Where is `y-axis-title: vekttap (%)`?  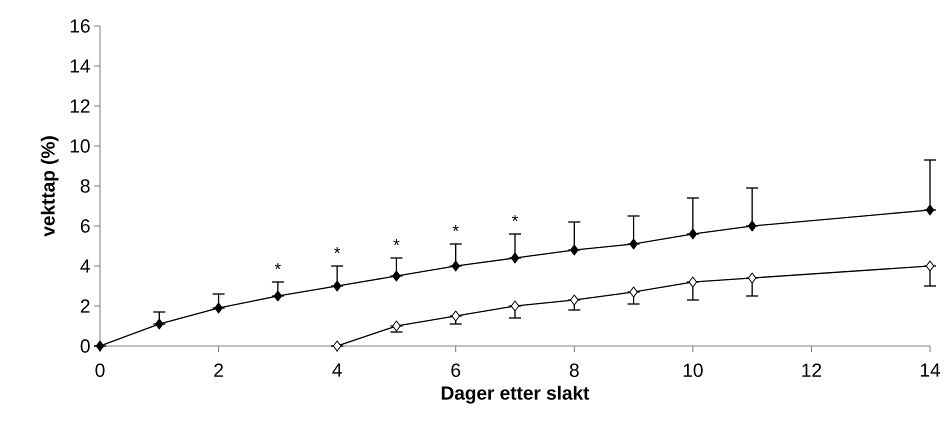 y-axis-title: vekttap (%) is located at coordinates (49, 186).